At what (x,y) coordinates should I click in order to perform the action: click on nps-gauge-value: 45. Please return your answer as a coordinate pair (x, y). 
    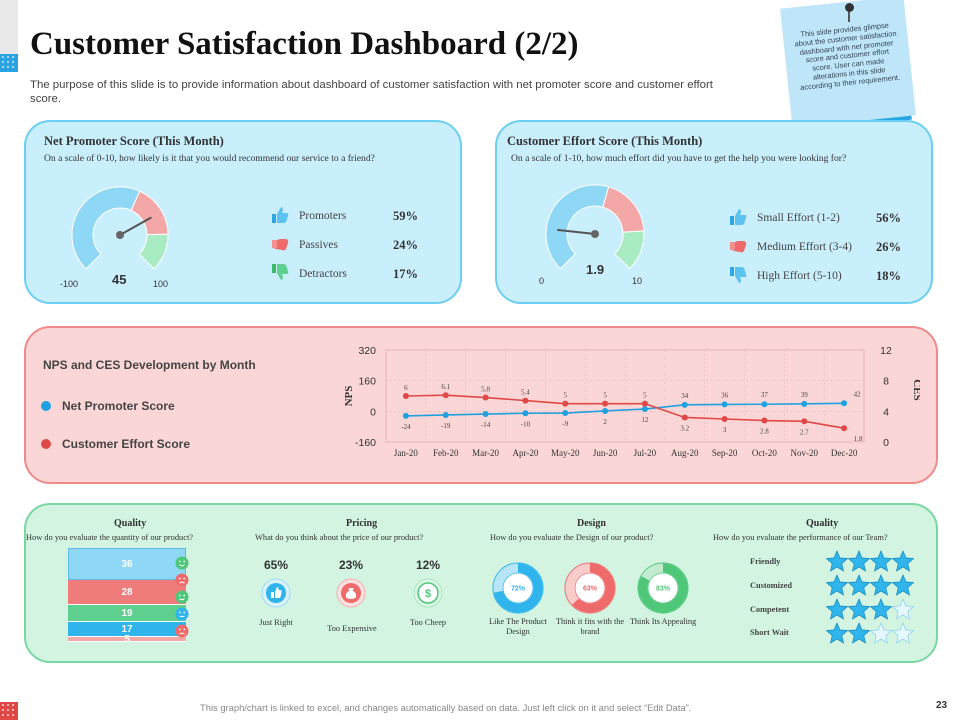
    Looking at the image, I should click on (119, 279).